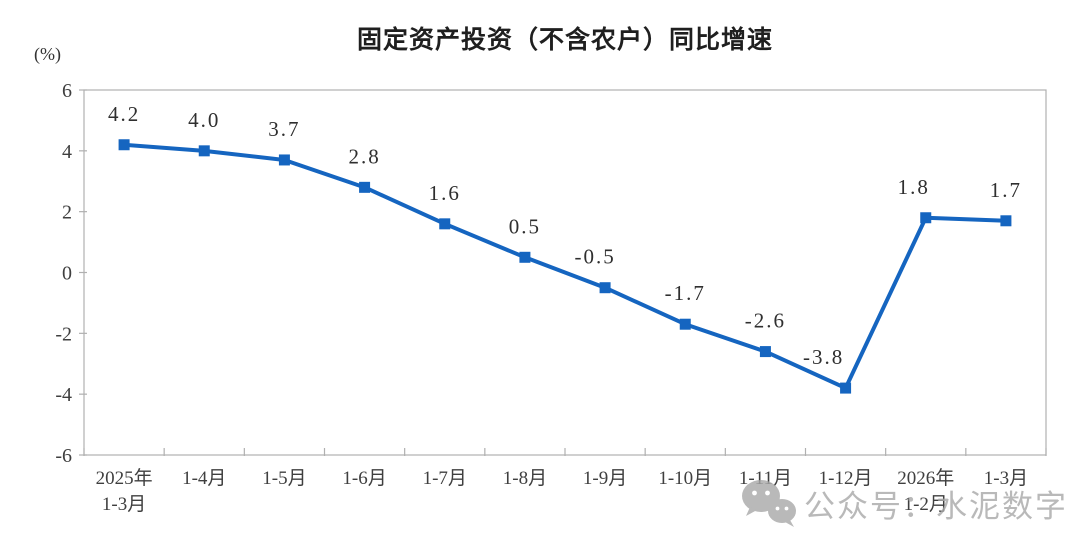  I want to click on data-point-label: 3.7, so click(284, 129).